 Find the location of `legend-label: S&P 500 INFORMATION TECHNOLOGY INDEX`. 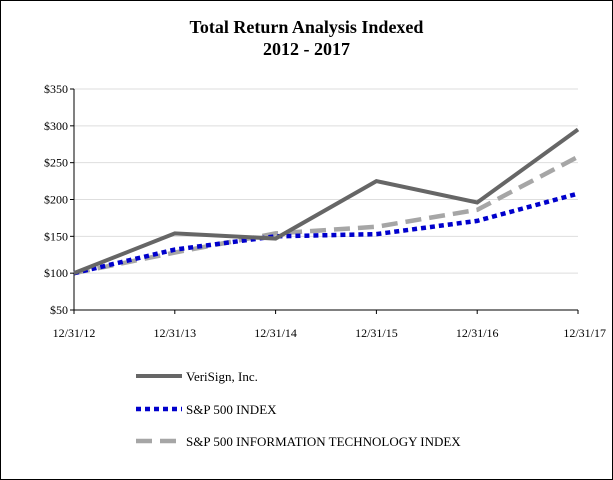

legend-label: S&P 500 INFORMATION TECHNOLOGY INDEX is located at coordinates (323, 441).